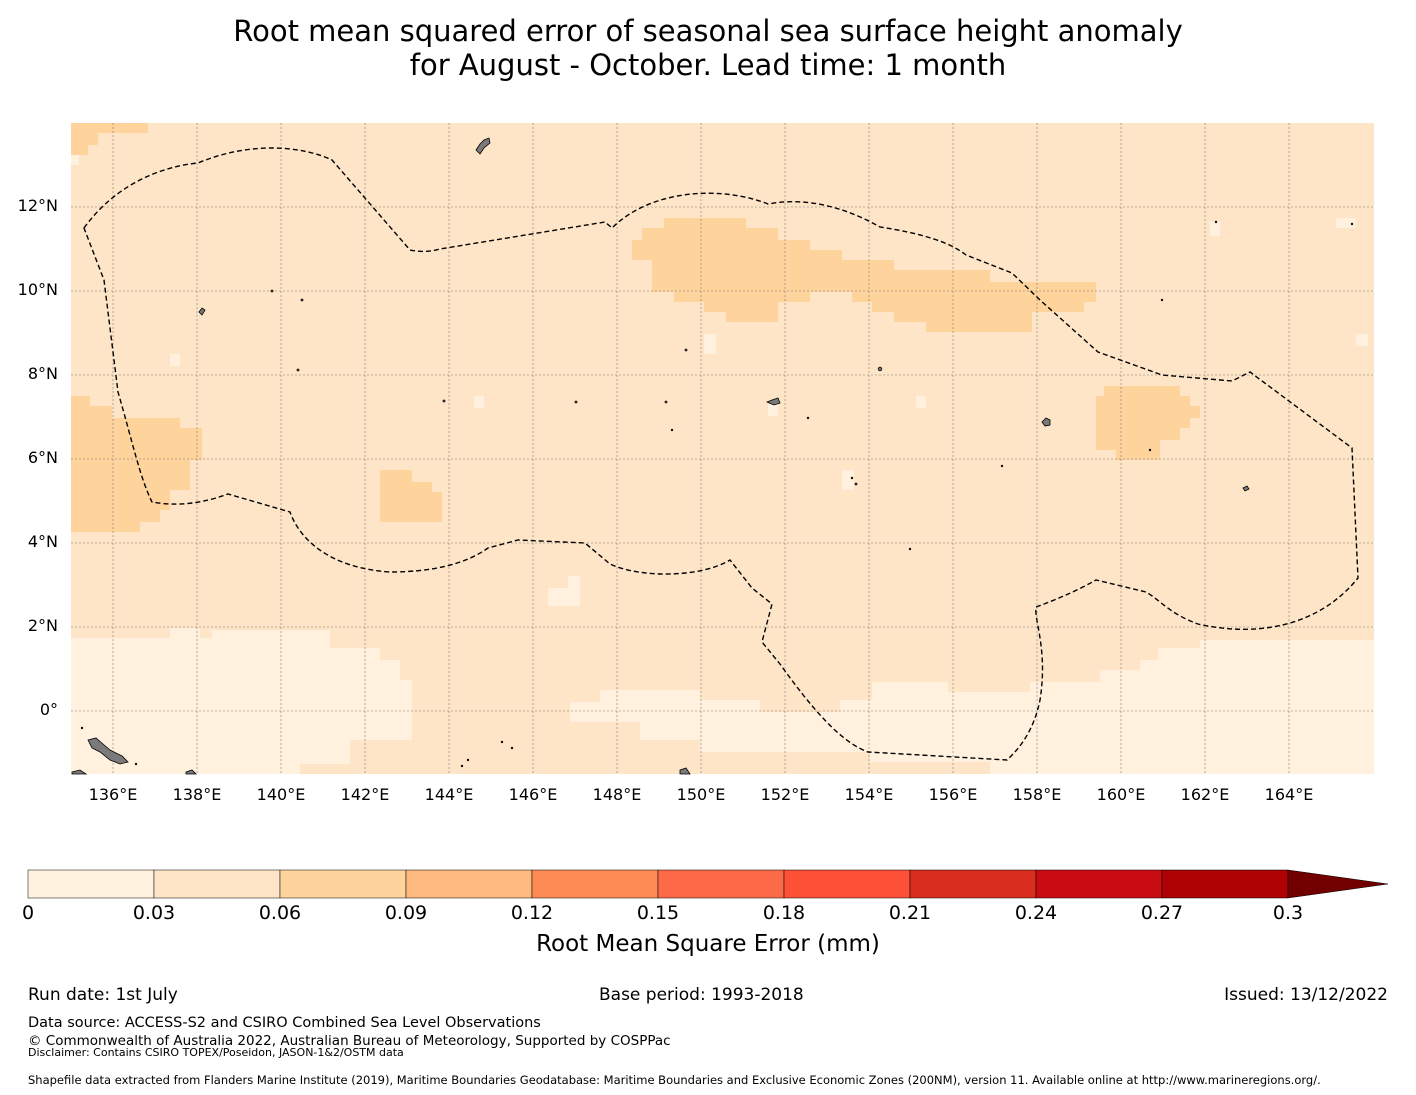 The height and width of the screenshot is (1095, 1416). What do you see at coordinates (1288, 913) in the screenshot?
I see `colorbar-tick-label: 0.3` at bounding box center [1288, 913].